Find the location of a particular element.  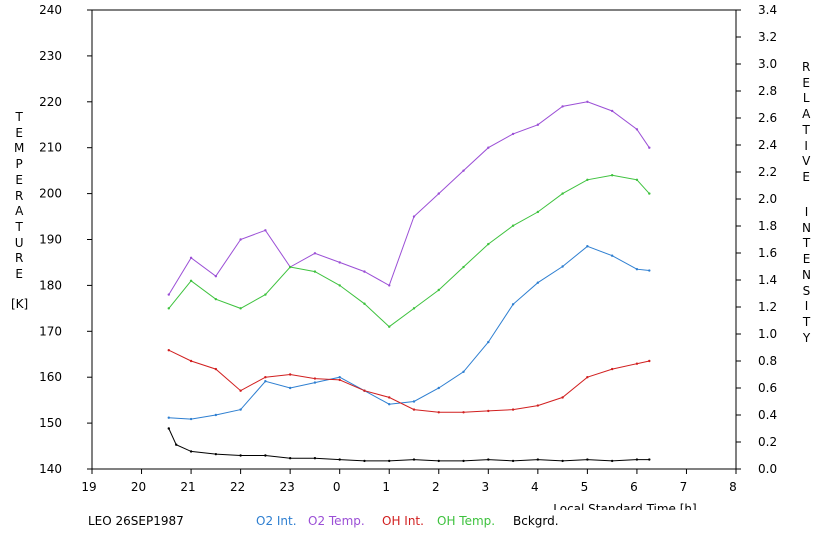

left-tick-label: 190 is located at coordinates (50, 240).